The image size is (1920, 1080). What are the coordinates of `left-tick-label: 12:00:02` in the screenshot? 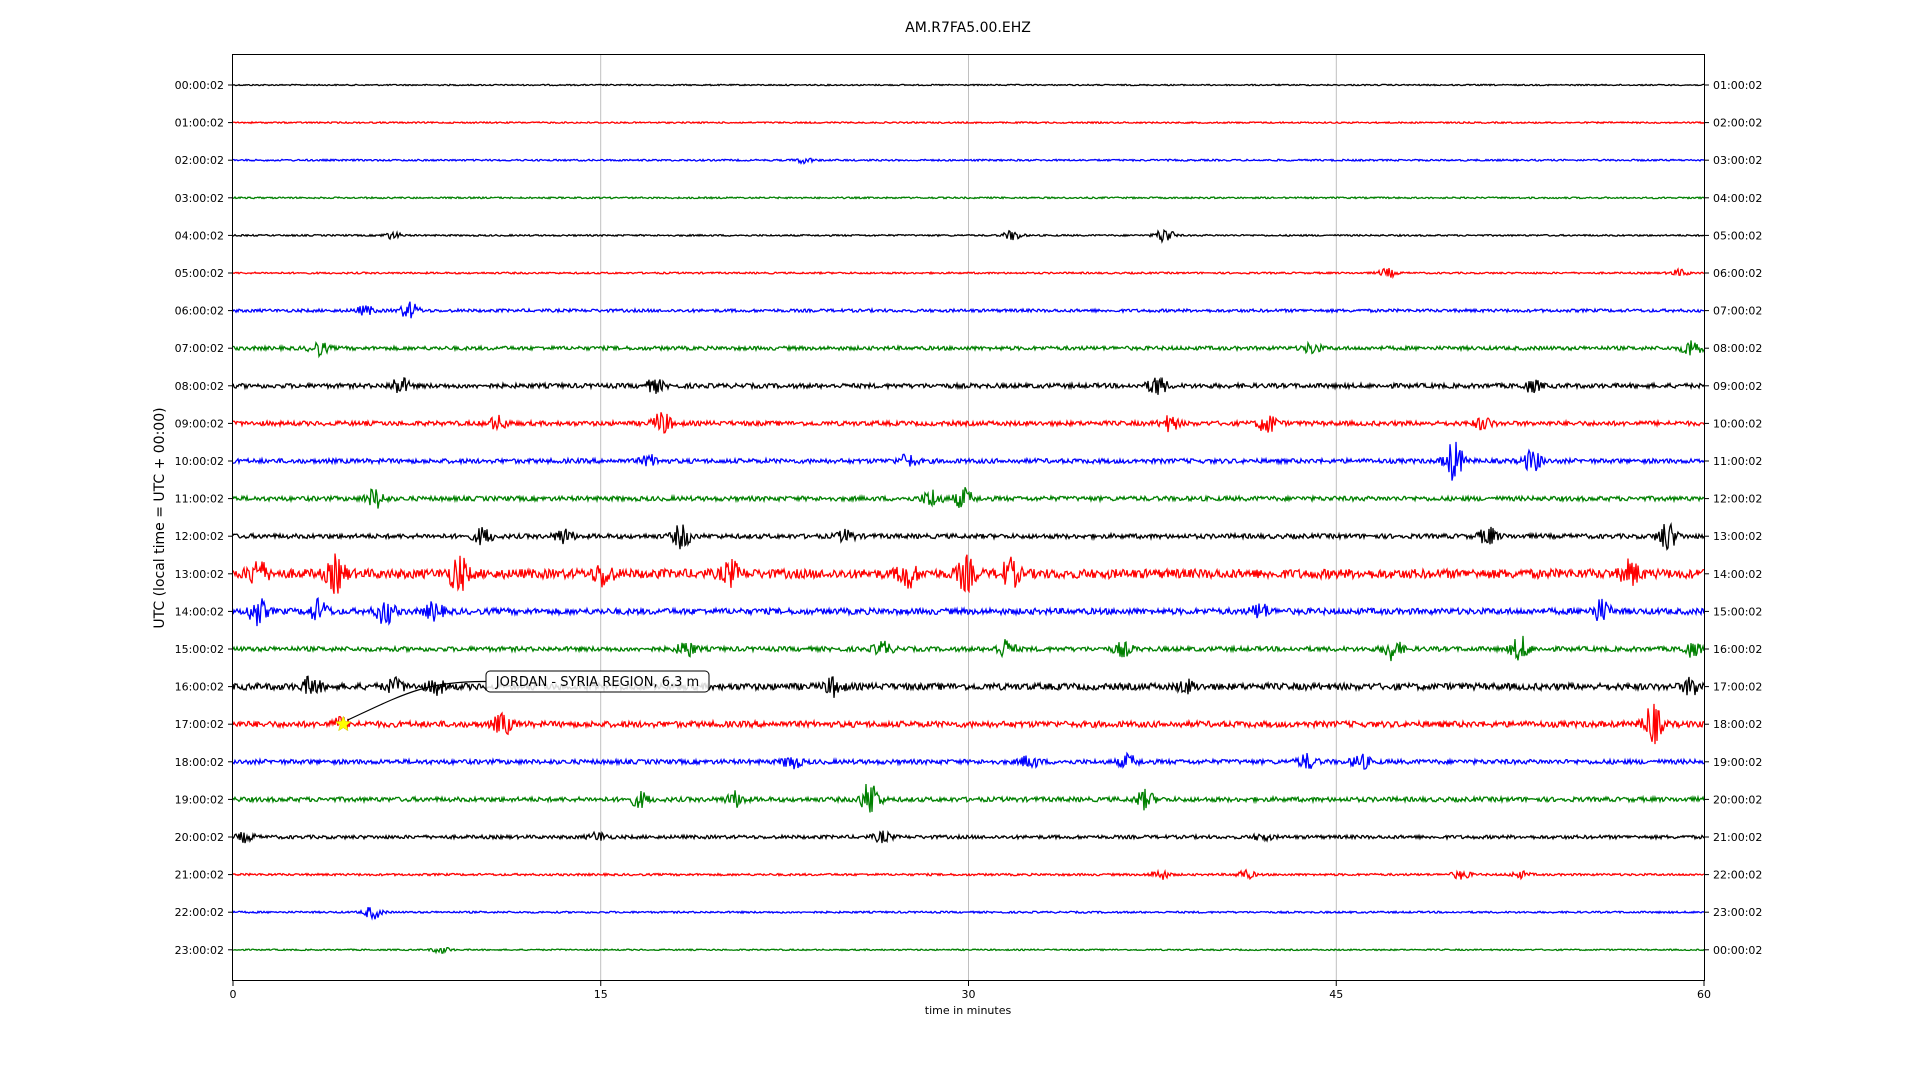 It's located at (199, 536).